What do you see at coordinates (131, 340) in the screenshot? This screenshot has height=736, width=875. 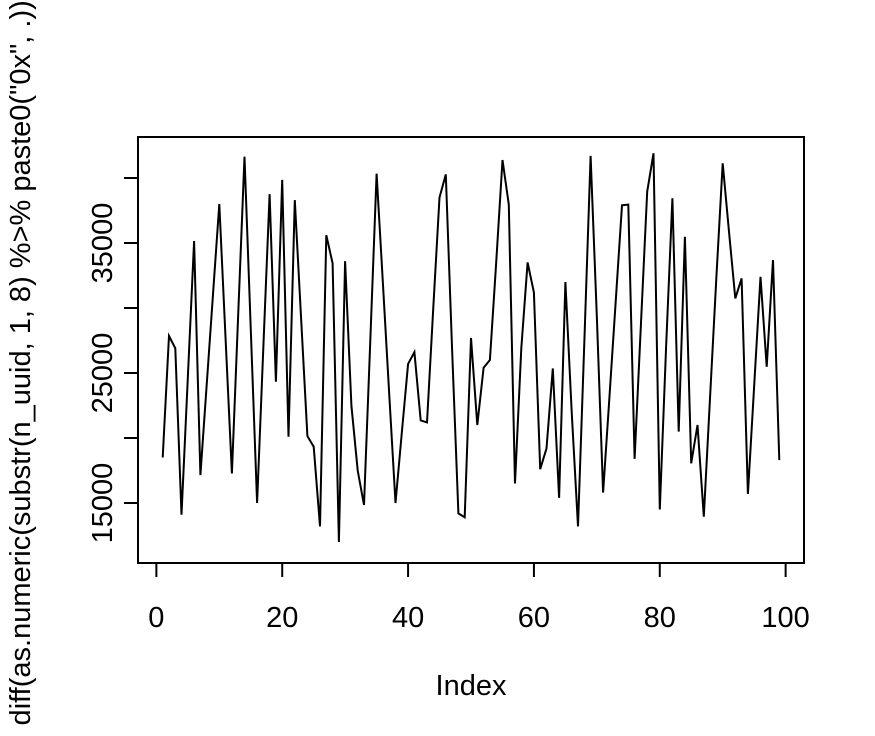 I see `y-axis-ticks` at bounding box center [131, 340].